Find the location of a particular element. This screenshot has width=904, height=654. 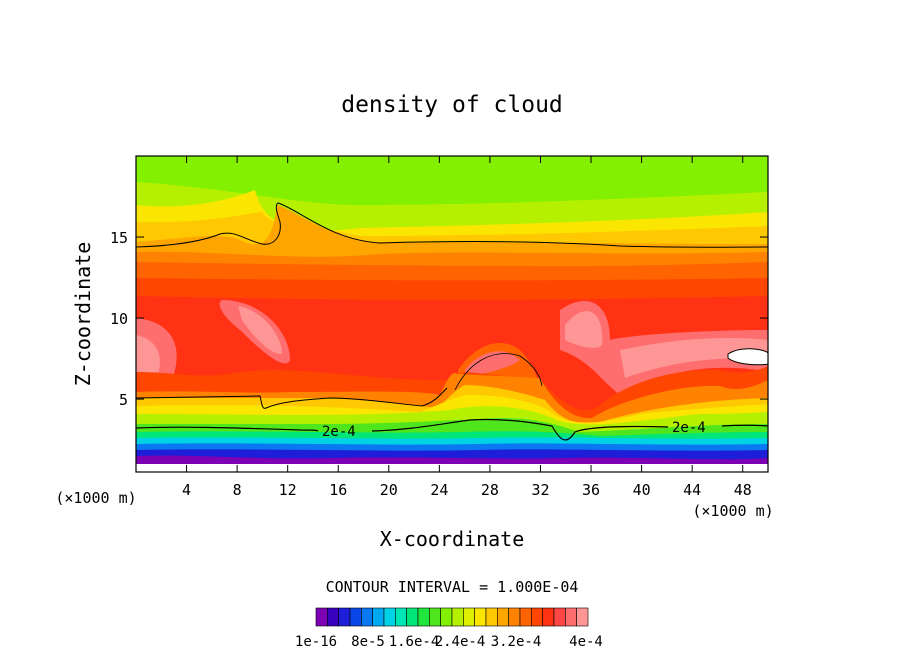

x-axis-label: X-coordinate is located at coordinates (452, 539).